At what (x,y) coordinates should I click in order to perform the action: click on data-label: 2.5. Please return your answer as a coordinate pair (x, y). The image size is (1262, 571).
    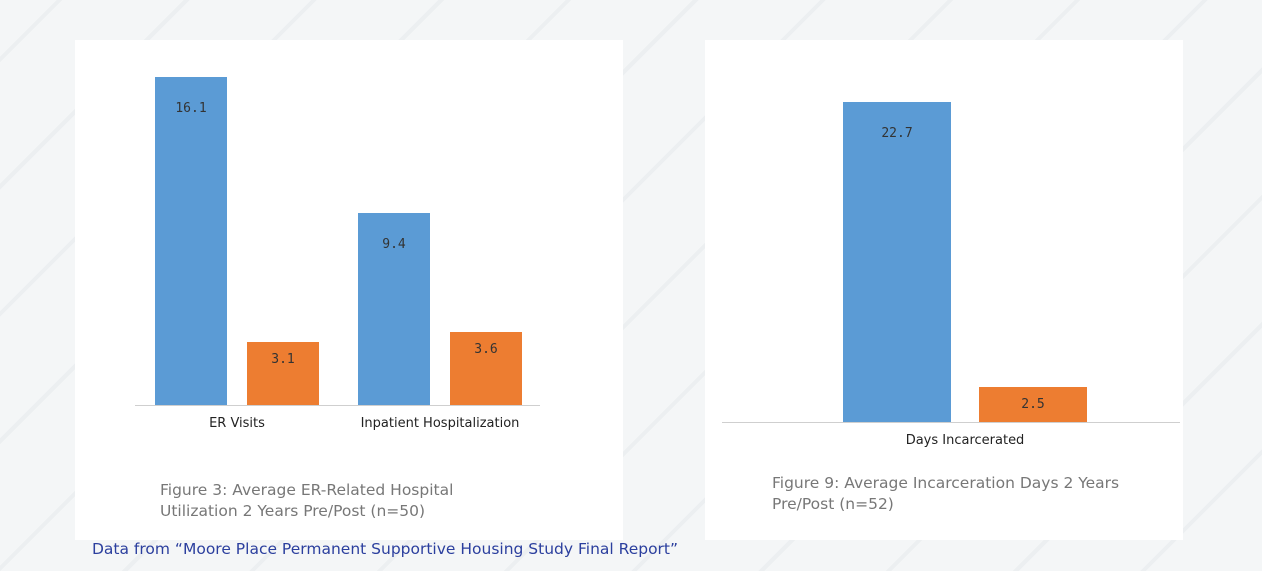
    Looking at the image, I should click on (1033, 404).